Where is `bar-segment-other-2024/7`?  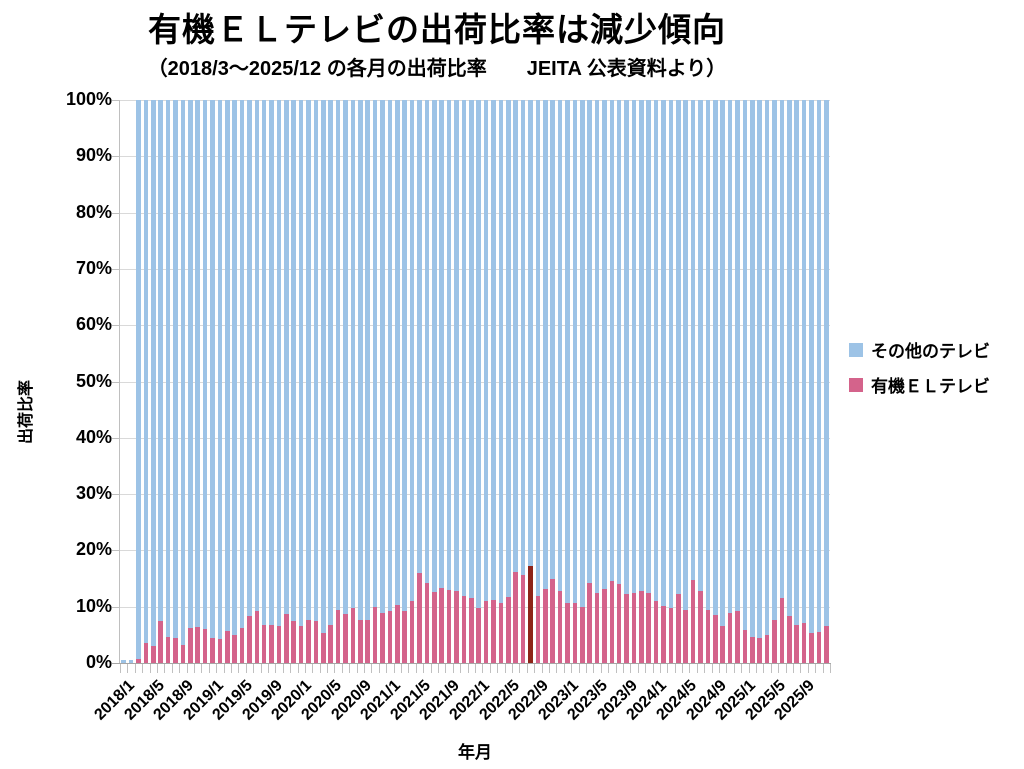
bar-segment-other-2024/7 is located at coordinates (700, 345).